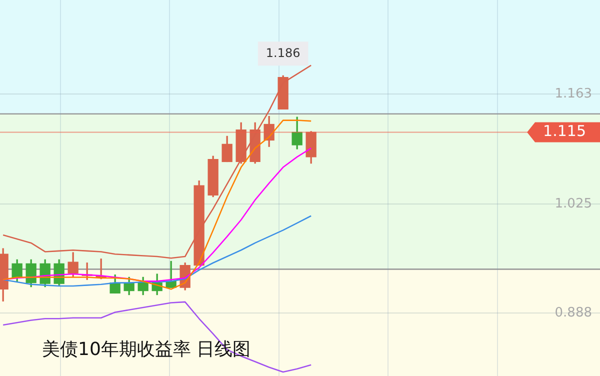 The height and width of the screenshot is (376, 600). Describe the element at coordinates (573, 312) in the screenshot. I see `y-tick-label: 0.888` at that location.